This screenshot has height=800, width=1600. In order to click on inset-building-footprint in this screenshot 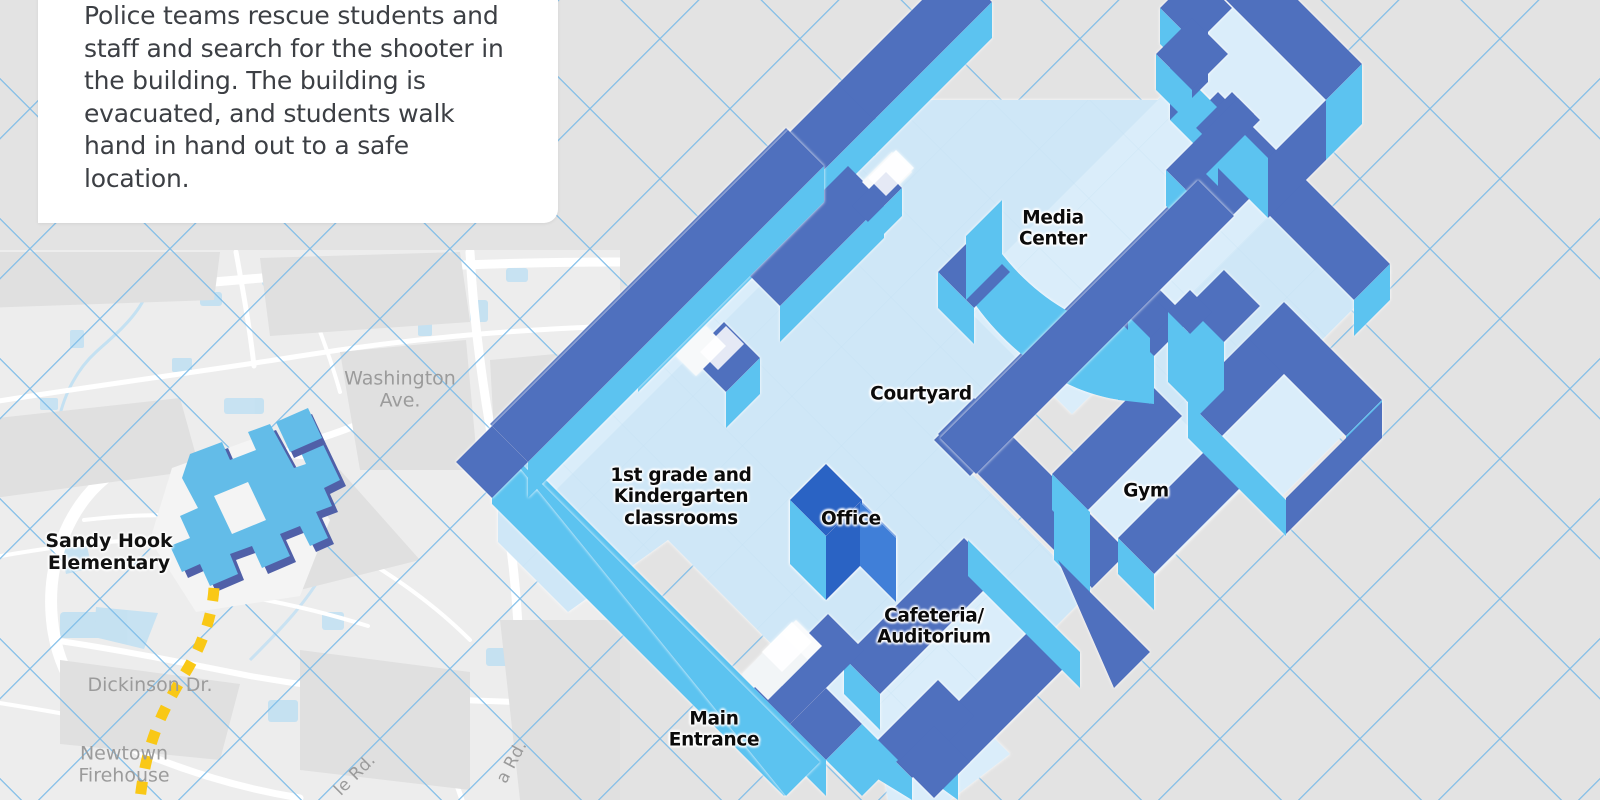, I will do `click(258, 500)`.